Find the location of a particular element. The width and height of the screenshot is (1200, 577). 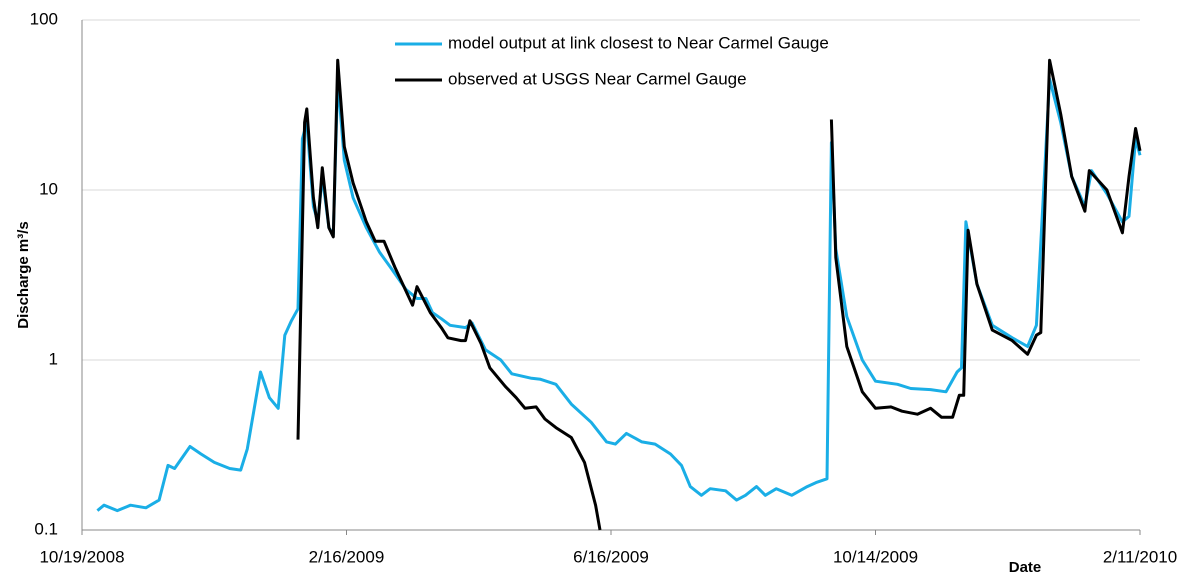

x-tick-label: 2/16/2009 is located at coordinates (347, 556).